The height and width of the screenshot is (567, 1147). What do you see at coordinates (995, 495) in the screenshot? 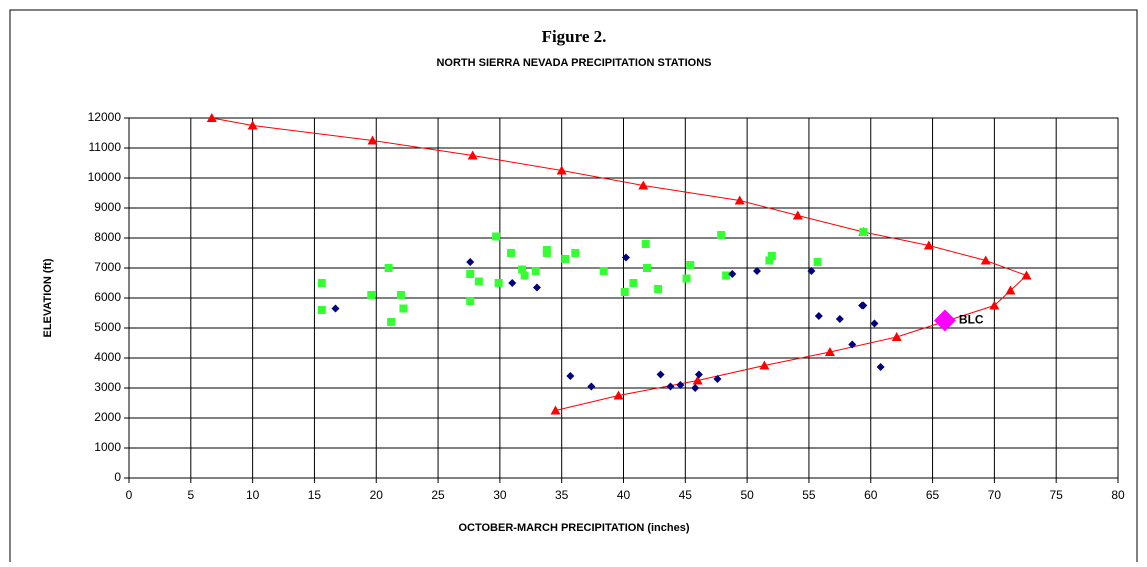
I see `x-tick-label: 70` at bounding box center [995, 495].